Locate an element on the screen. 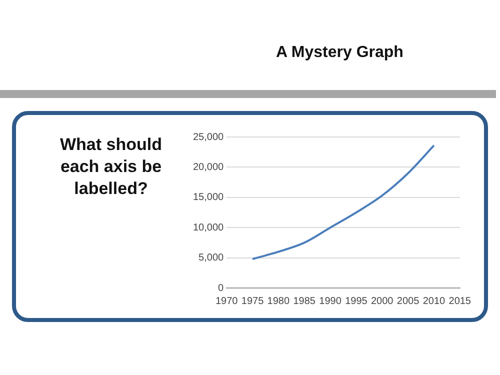 The height and width of the screenshot is (375, 500). x-tick-label: 1975 is located at coordinates (252, 301).